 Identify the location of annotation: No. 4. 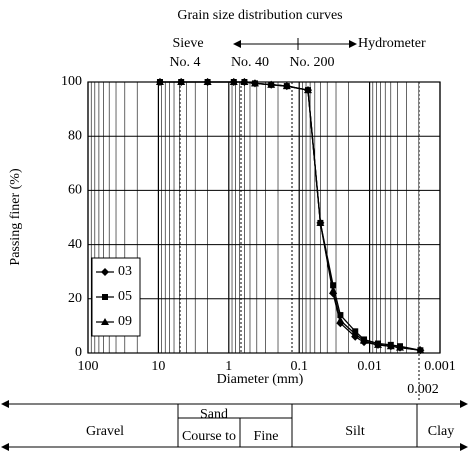
(184, 62).